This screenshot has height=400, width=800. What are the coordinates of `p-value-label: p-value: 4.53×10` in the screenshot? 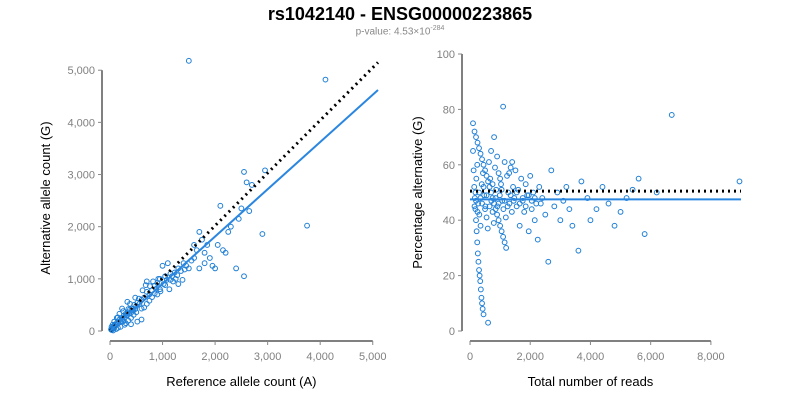 It's located at (393, 32).